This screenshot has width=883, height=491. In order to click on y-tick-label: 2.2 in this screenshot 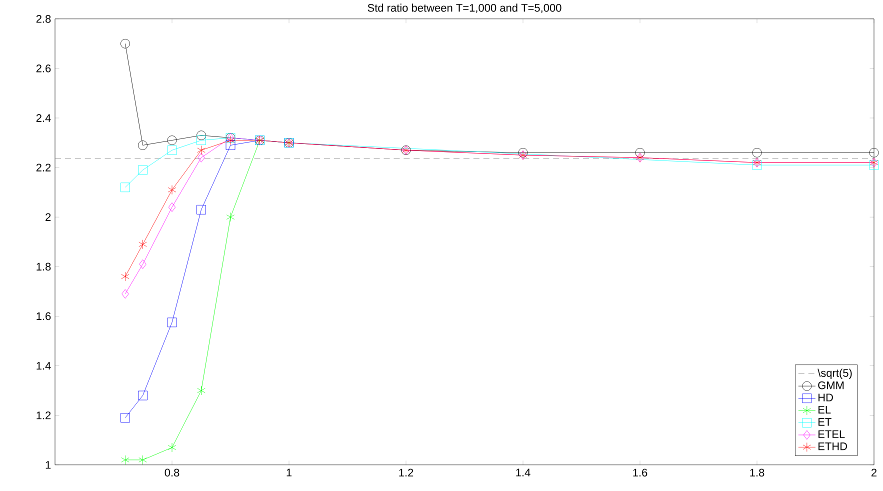, I will do `click(43, 168)`.